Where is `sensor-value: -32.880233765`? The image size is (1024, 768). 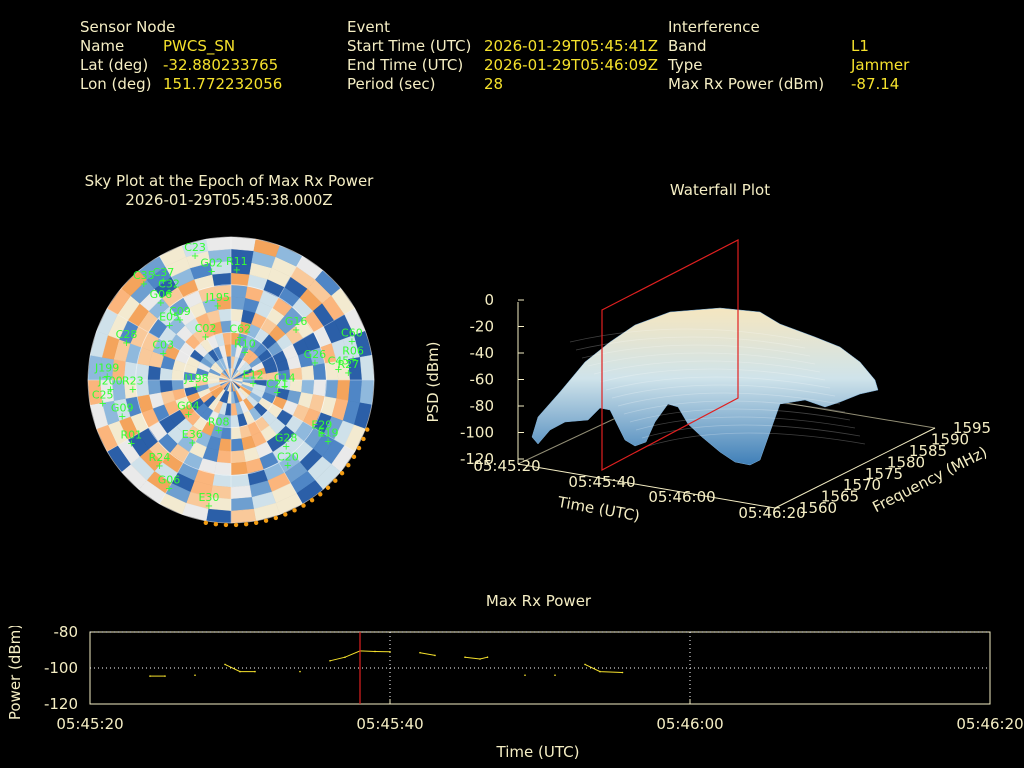 sensor-value: -32.880233765 is located at coordinates (221, 65).